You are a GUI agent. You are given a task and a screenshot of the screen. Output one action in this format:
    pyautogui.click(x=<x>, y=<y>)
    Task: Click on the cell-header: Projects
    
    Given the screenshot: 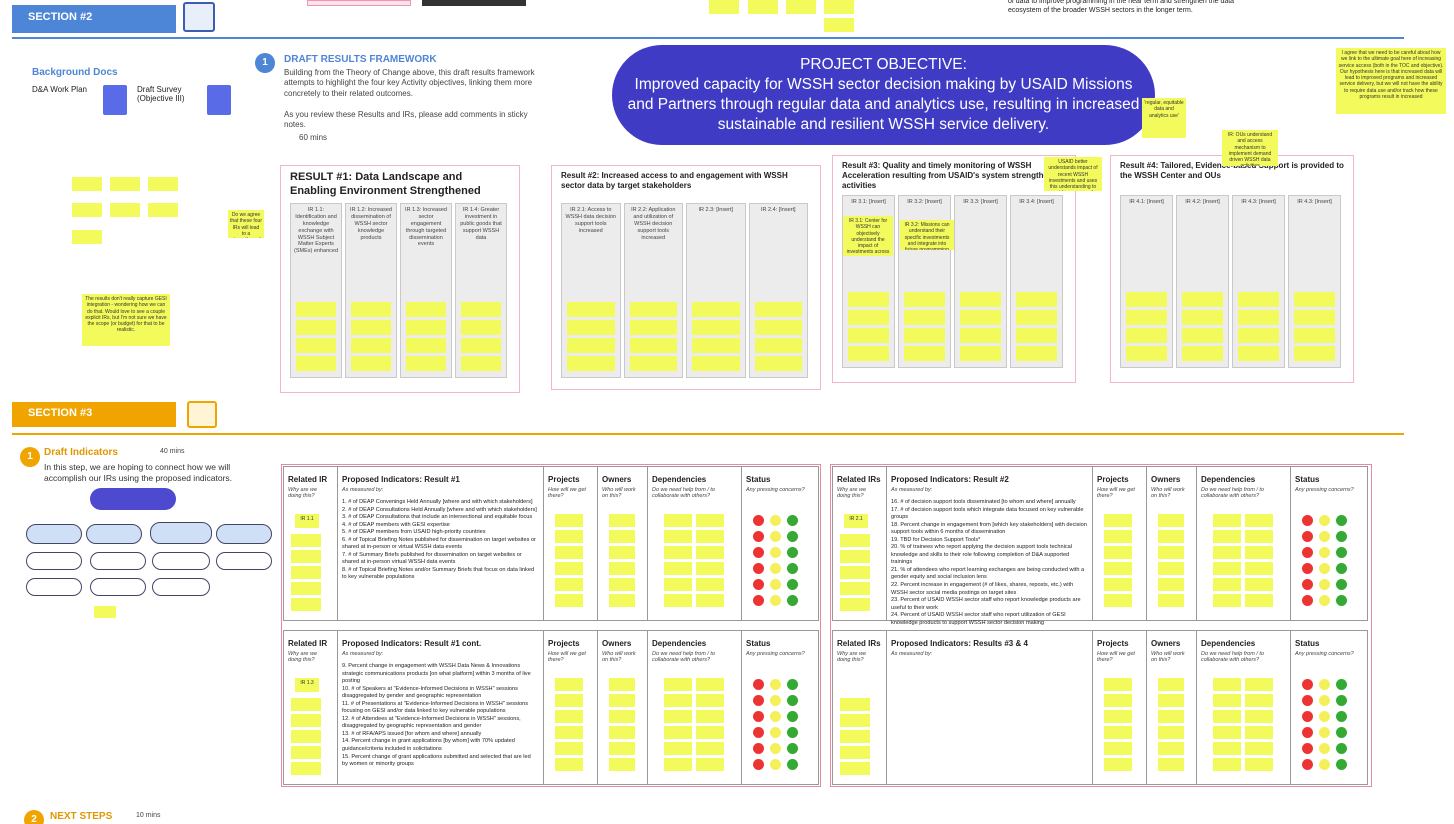 What is the action you would take?
    pyautogui.click(x=1113, y=479)
    